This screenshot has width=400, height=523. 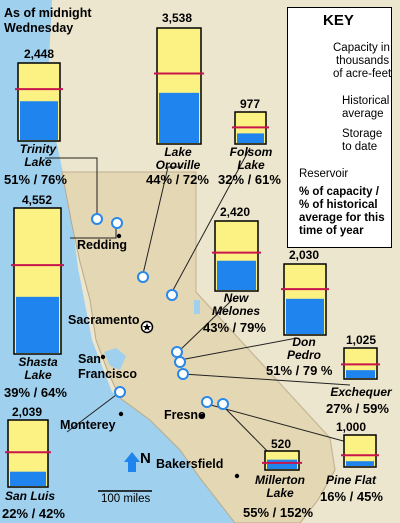 What do you see at coordinates (120, 392) in the screenshot?
I see `marker-sanluis` at bounding box center [120, 392].